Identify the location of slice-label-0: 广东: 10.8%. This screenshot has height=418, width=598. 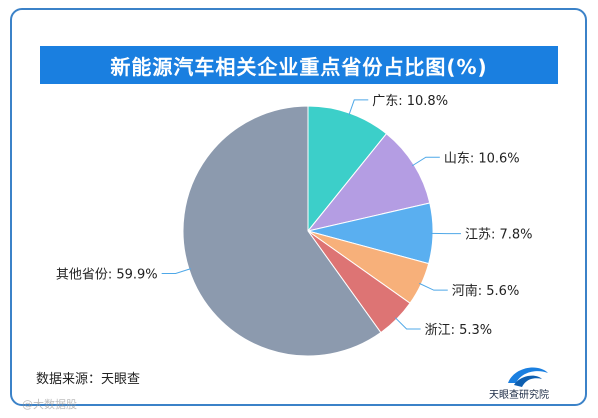
(410, 101).